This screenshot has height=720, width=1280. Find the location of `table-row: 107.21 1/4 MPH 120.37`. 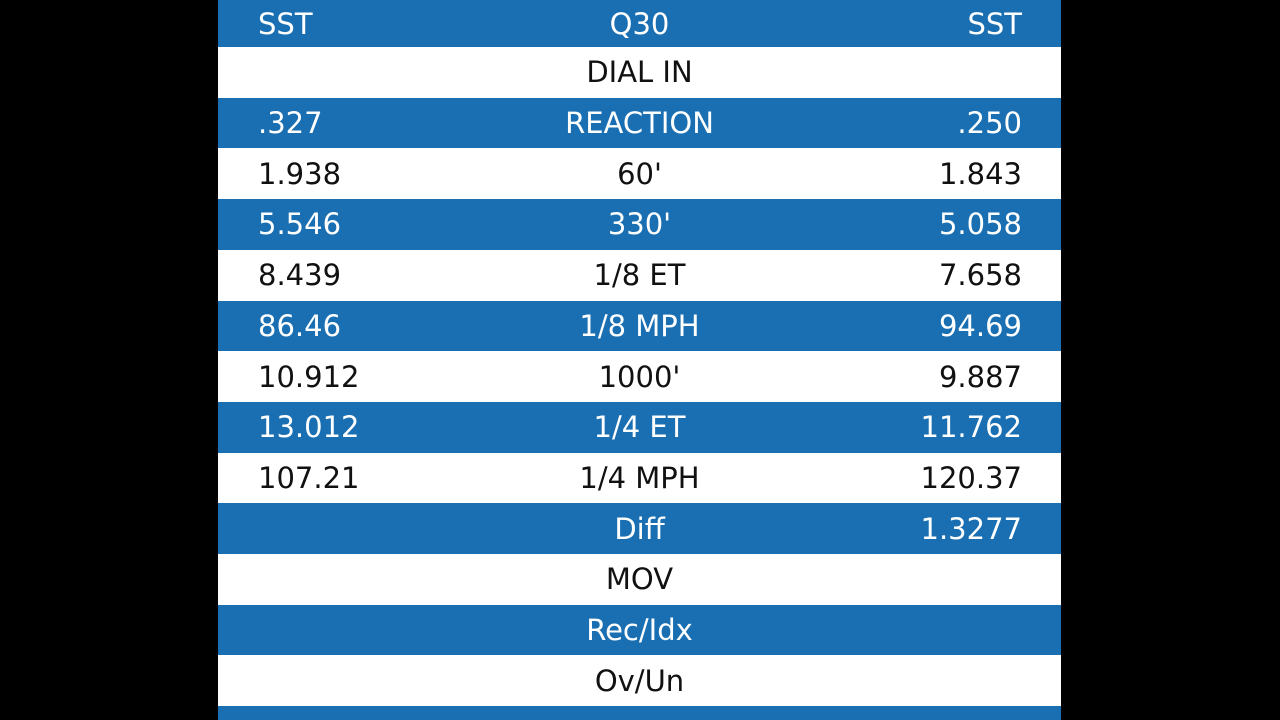

table-row: 107.21 1/4 MPH 120.37 is located at coordinates (639, 478).